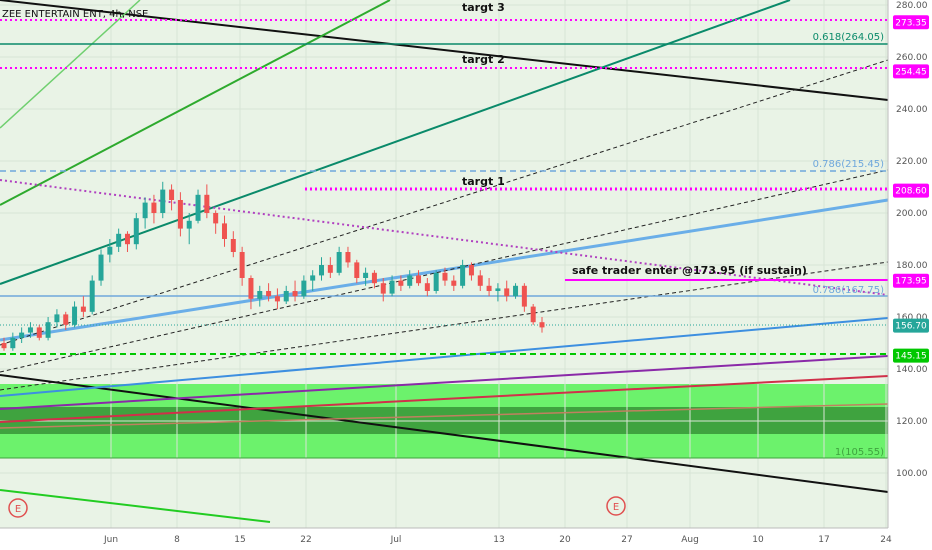  What do you see at coordinates (497, 540) in the screenshot?
I see `x-axis-ticks: Jun 8 15 22 Jul 13 20 27 Aug 10 17 24` at bounding box center [497, 540].